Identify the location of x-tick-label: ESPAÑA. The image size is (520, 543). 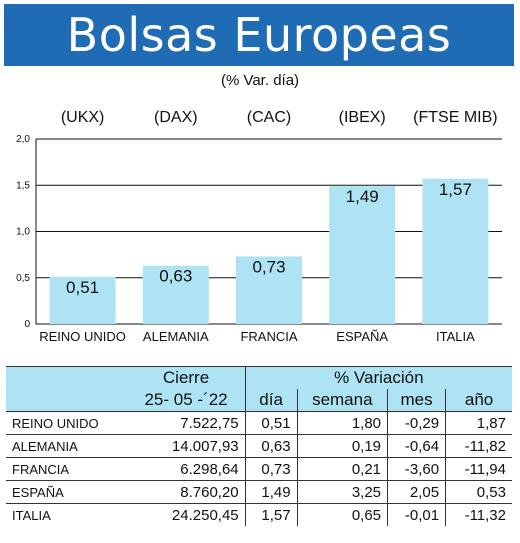
(362, 336).